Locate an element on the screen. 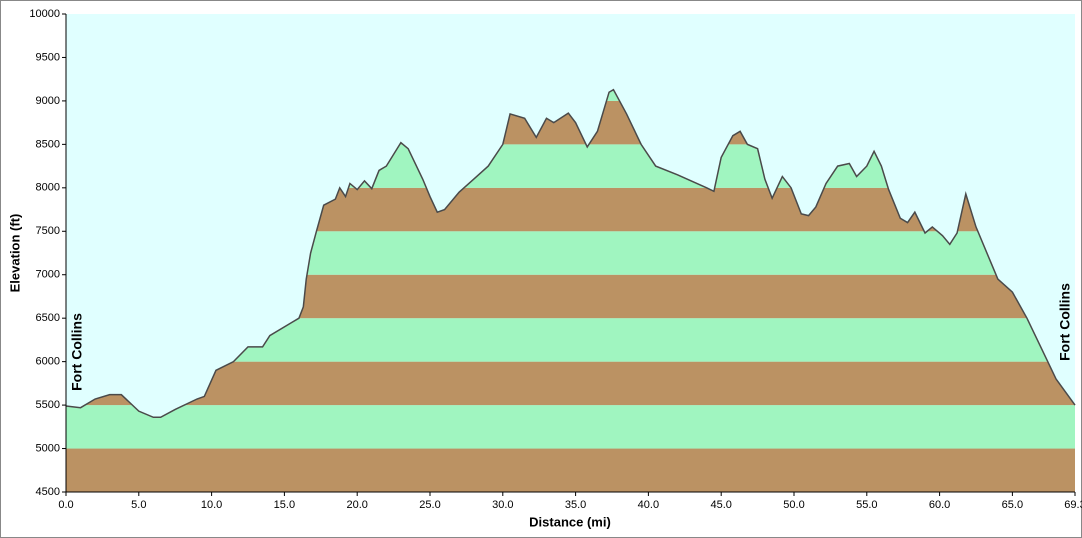 Image resolution: width=1082 pixels, height=538 pixels. x-tick-label: 5.0 is located at coordinates (138, 505).